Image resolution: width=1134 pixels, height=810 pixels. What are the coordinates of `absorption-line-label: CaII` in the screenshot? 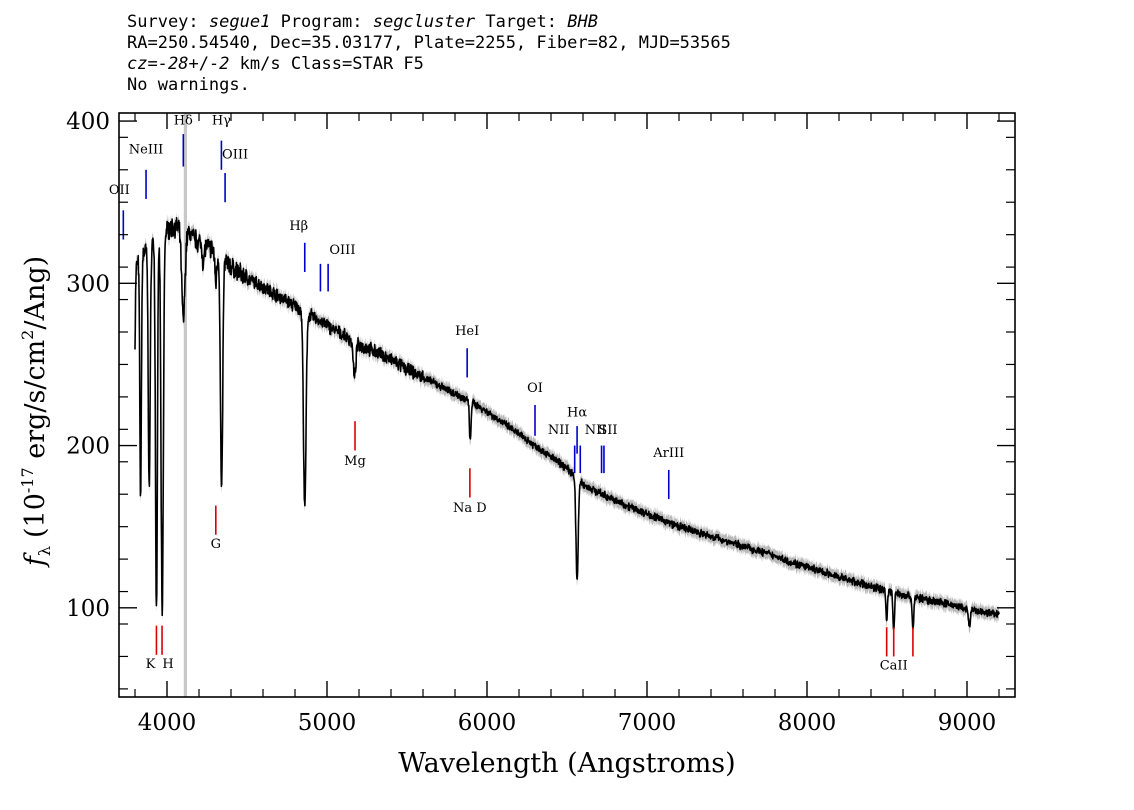 It's located at (894, 665).